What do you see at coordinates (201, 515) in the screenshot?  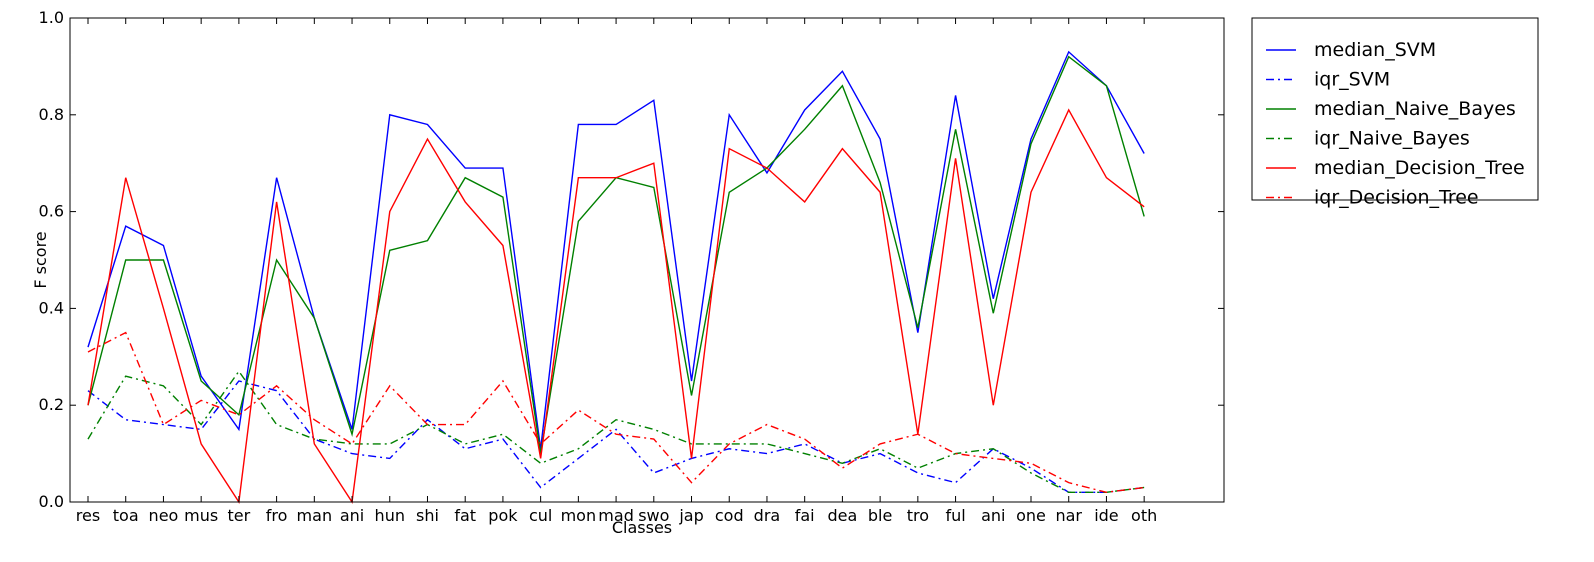 I see `x-tick-label: mus` at bounding box center [201, 515].